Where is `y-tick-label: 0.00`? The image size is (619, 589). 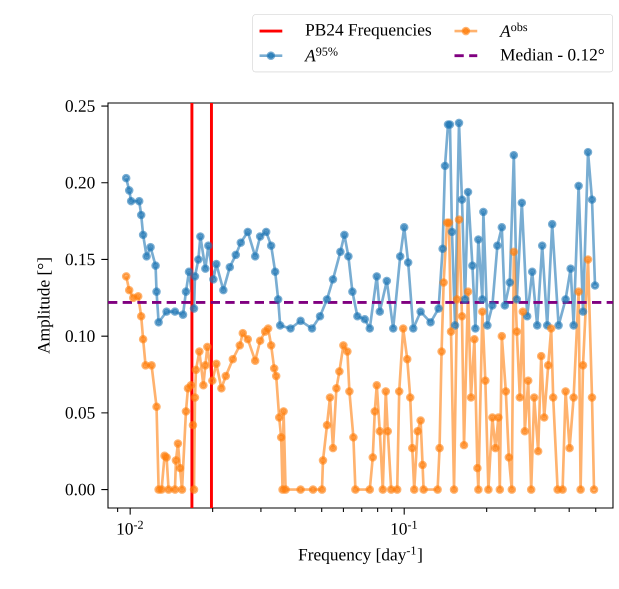 y-tick-label: 0.00 is located at coordinates (80, 490).